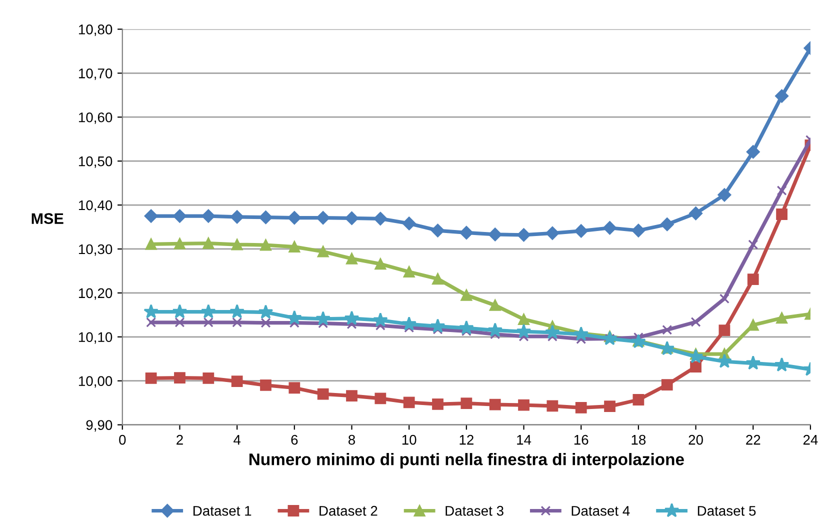  What do you see at coordinates (95, 250) in the screenshot?
I see `y-tick-label: 10,30` at bounding box center [95, 250].